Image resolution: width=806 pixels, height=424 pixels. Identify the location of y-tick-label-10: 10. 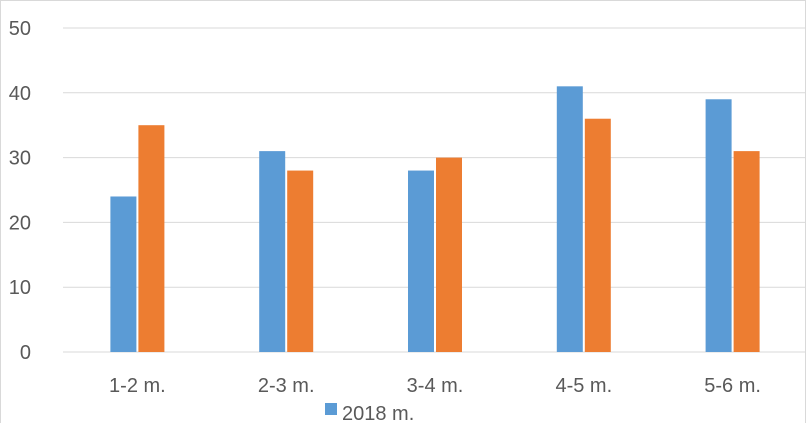
(20, 288).